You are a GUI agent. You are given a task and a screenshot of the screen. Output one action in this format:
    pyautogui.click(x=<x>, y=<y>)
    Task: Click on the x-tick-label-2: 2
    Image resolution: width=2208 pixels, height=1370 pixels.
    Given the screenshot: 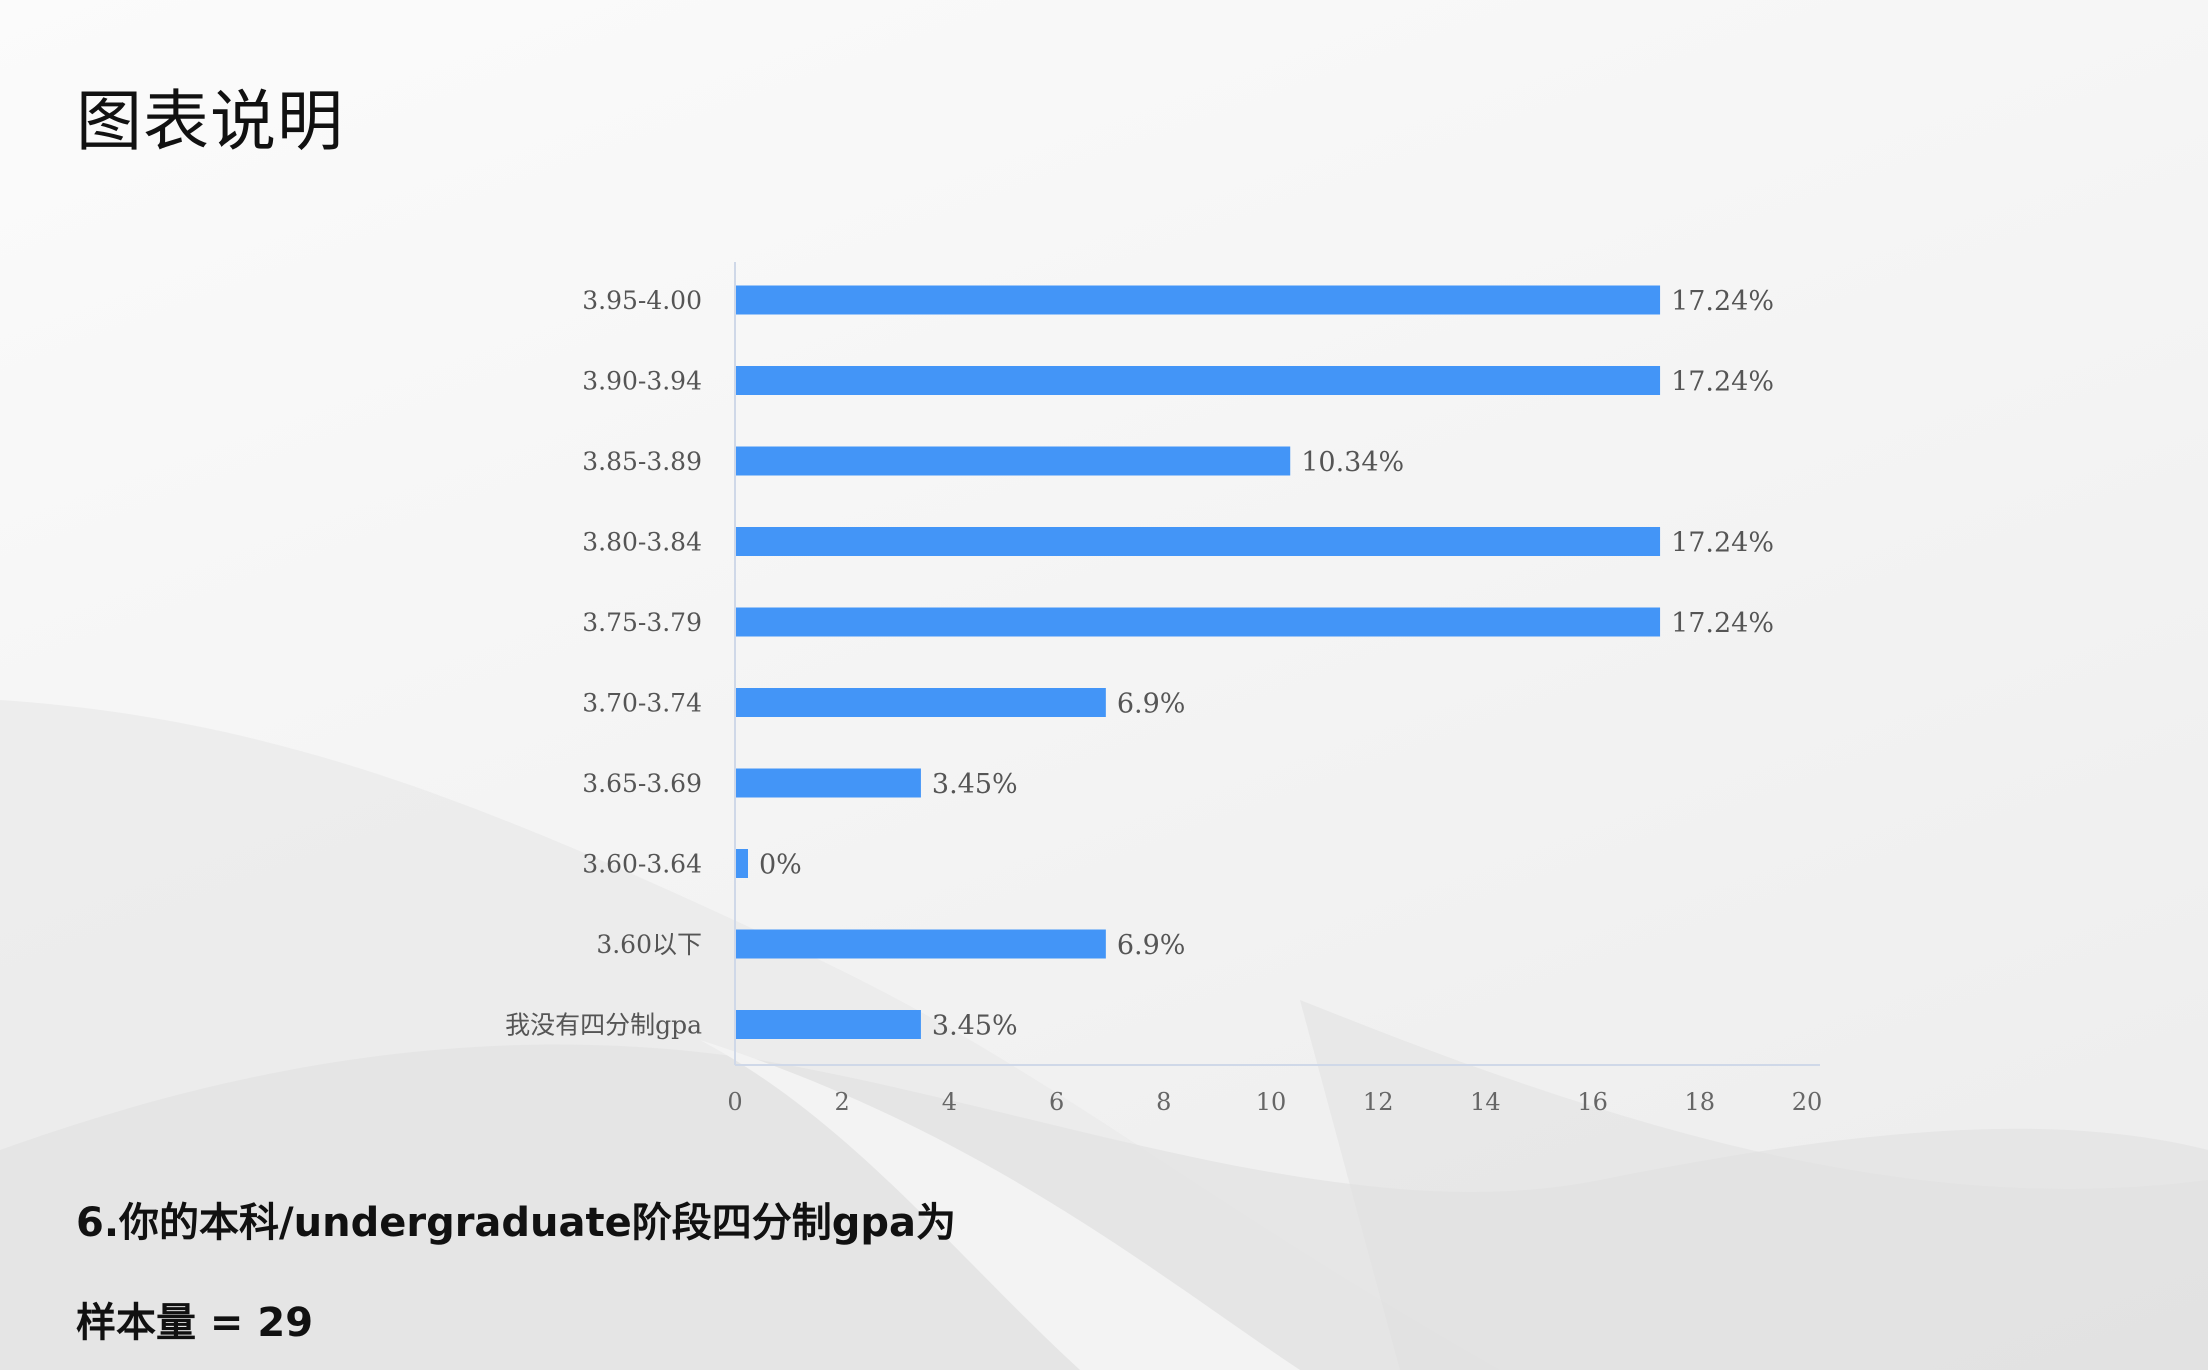 What is the action you would take?
    pyautogui.click(x=842, y=1102)
    